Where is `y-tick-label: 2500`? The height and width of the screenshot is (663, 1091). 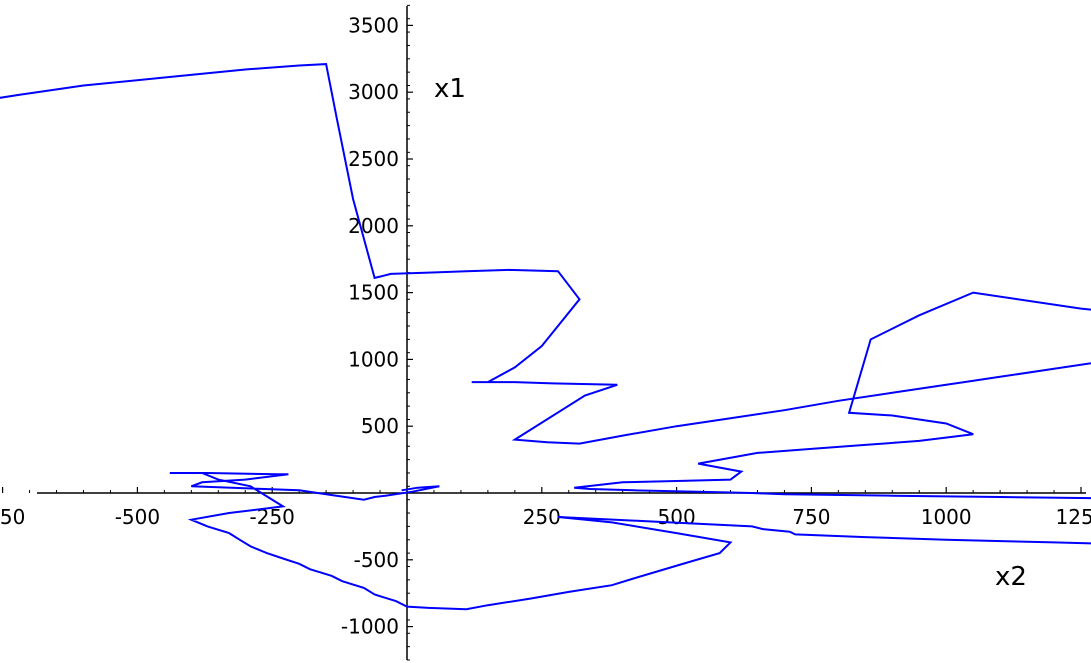
y-tick-label: 2500 is located at coordinates (373, 159).